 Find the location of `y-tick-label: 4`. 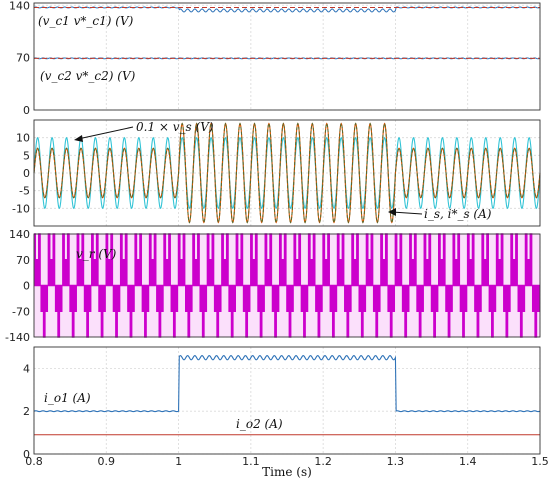

y-tick-label: 4 is located at coordinates (26, 368).